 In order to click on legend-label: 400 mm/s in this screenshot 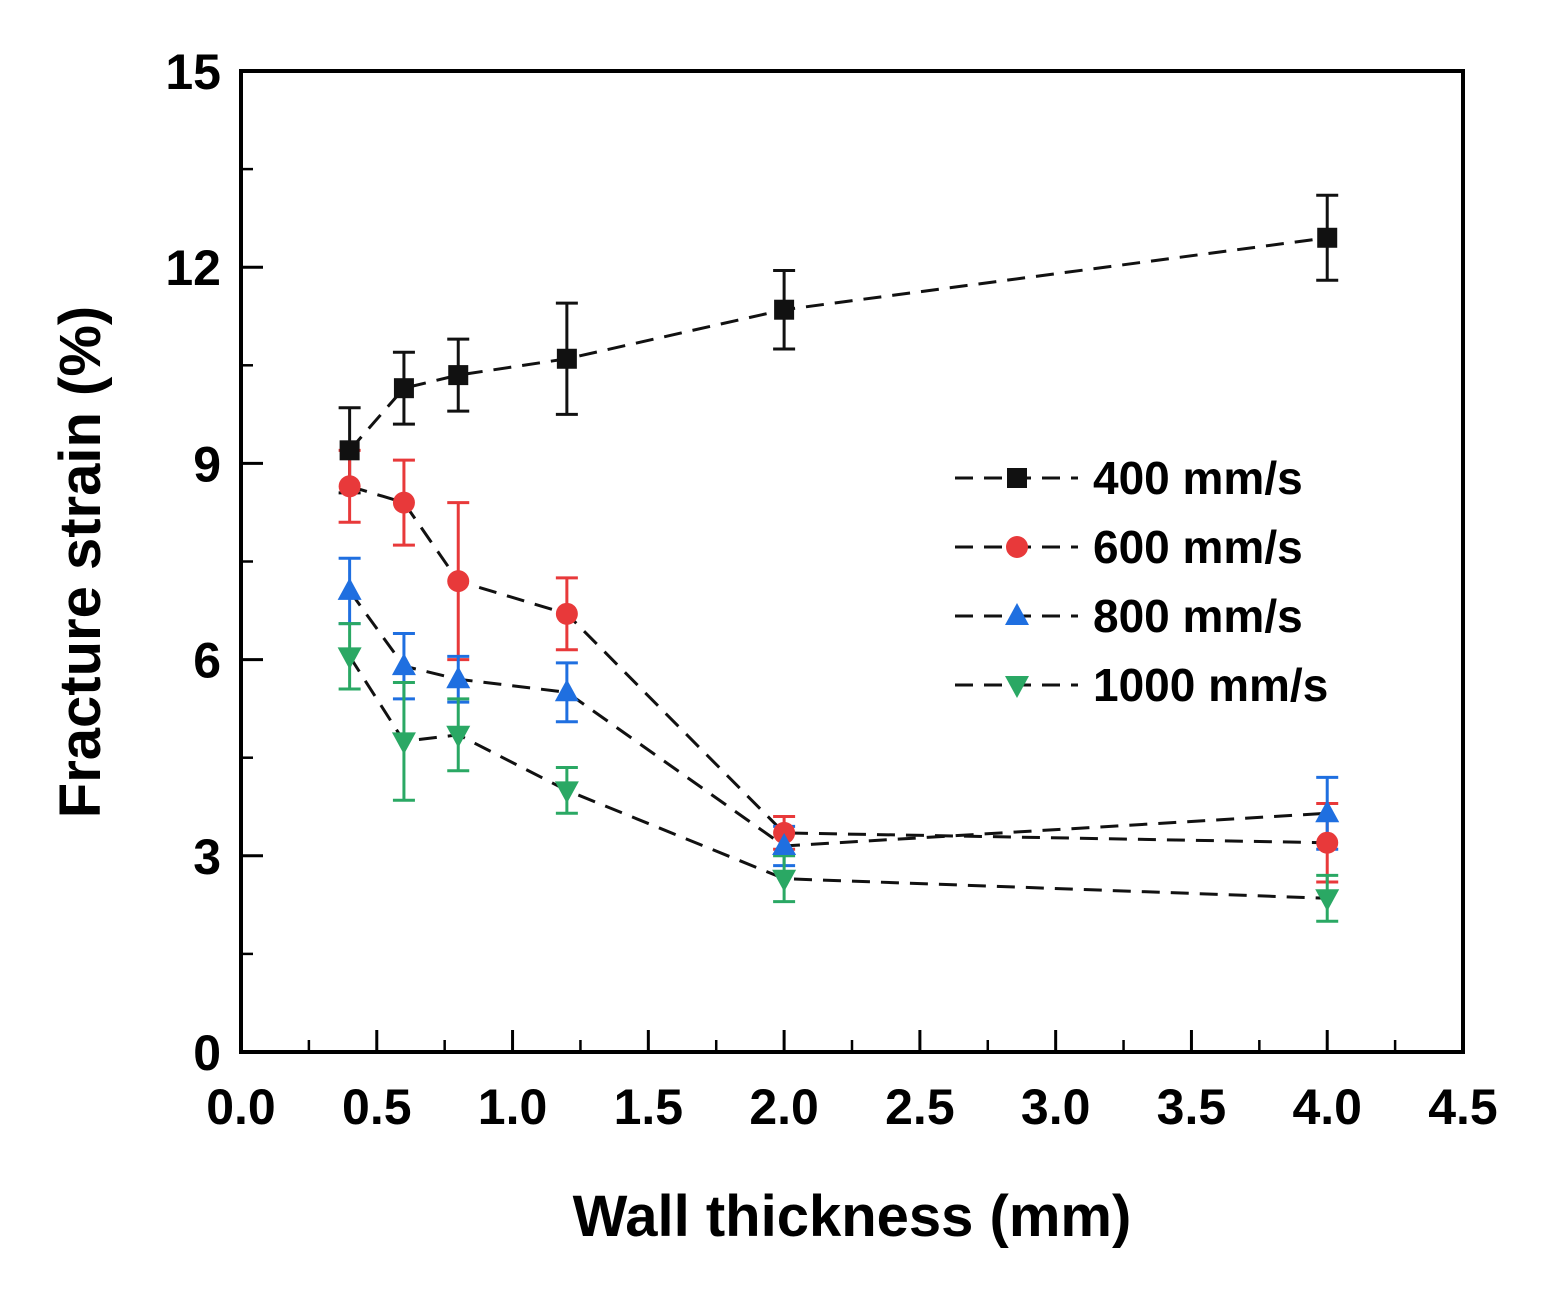, I will do `click(1198, 478)`.